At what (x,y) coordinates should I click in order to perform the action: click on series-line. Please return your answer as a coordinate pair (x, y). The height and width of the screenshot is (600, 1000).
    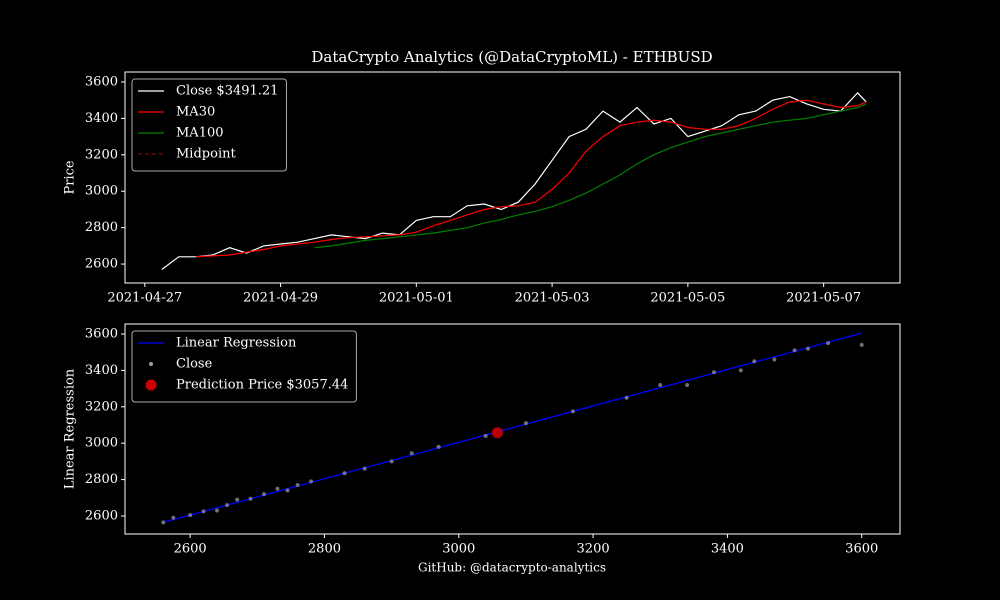
    Looking at the image, I should click on (590, 176).